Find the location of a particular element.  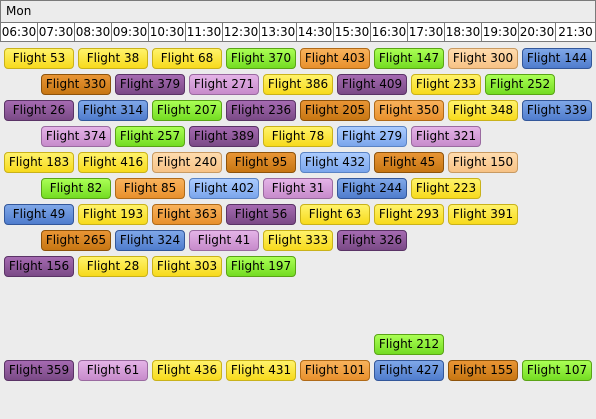

flight-bar: Flight 333 is located at coordinates (298, 240).